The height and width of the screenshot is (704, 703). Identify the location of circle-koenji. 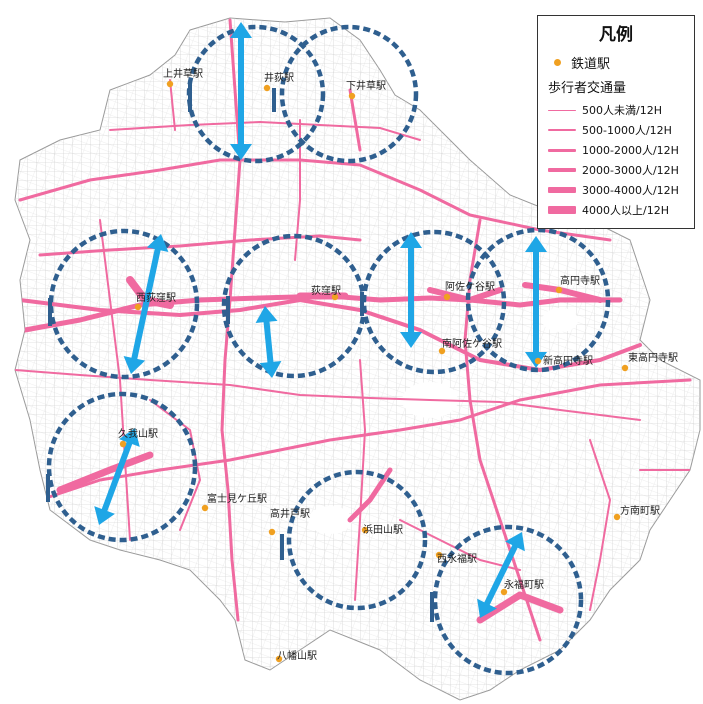
(538, 300).